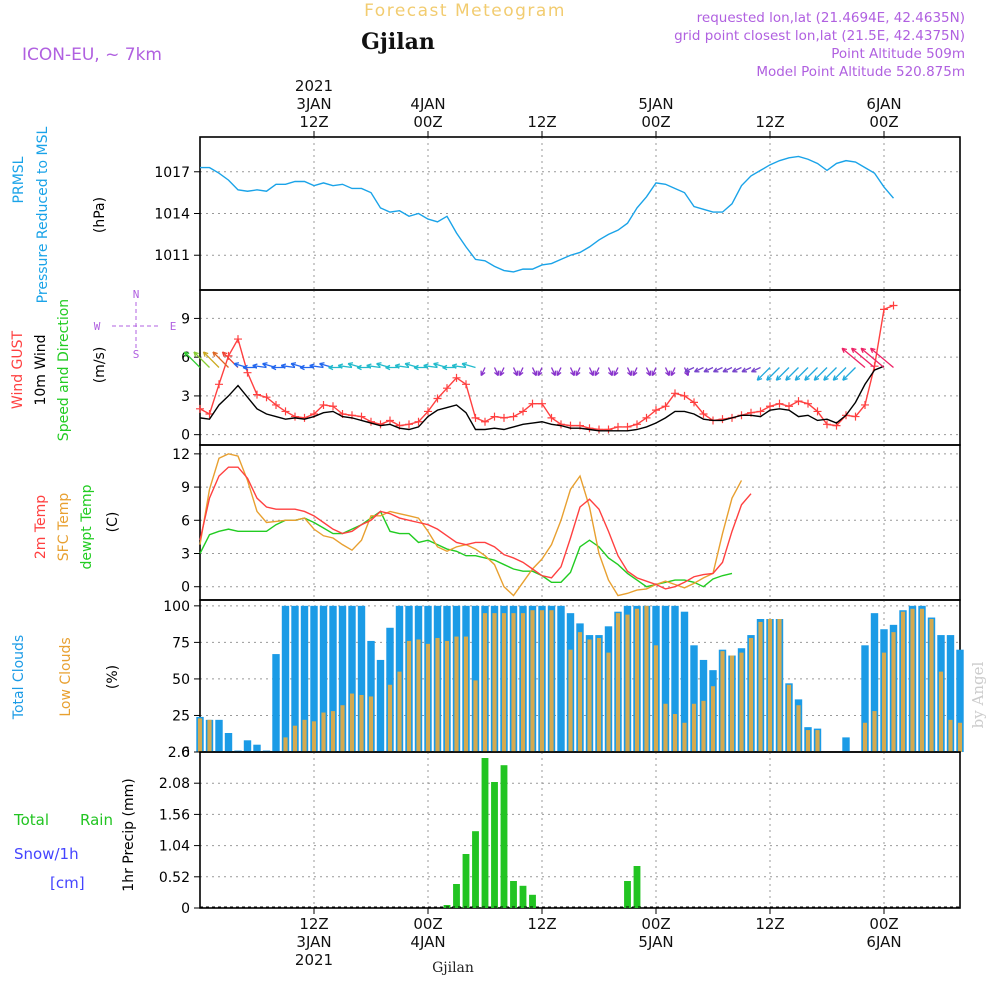  What do you see at coordinates (181, 643) in the screenshot?
I see `clouds-ytick-label: 75` at bounding box center [181, 643].